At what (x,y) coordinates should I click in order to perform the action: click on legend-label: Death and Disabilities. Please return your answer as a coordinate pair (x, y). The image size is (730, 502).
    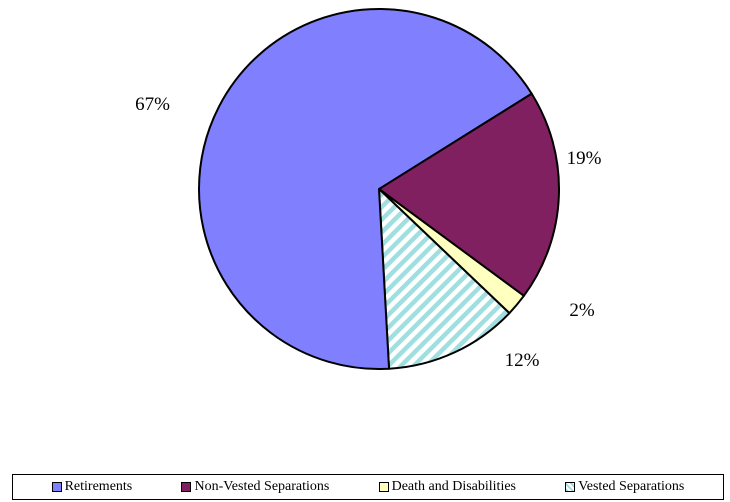
    Looking at the image, I should click on (453, 486).